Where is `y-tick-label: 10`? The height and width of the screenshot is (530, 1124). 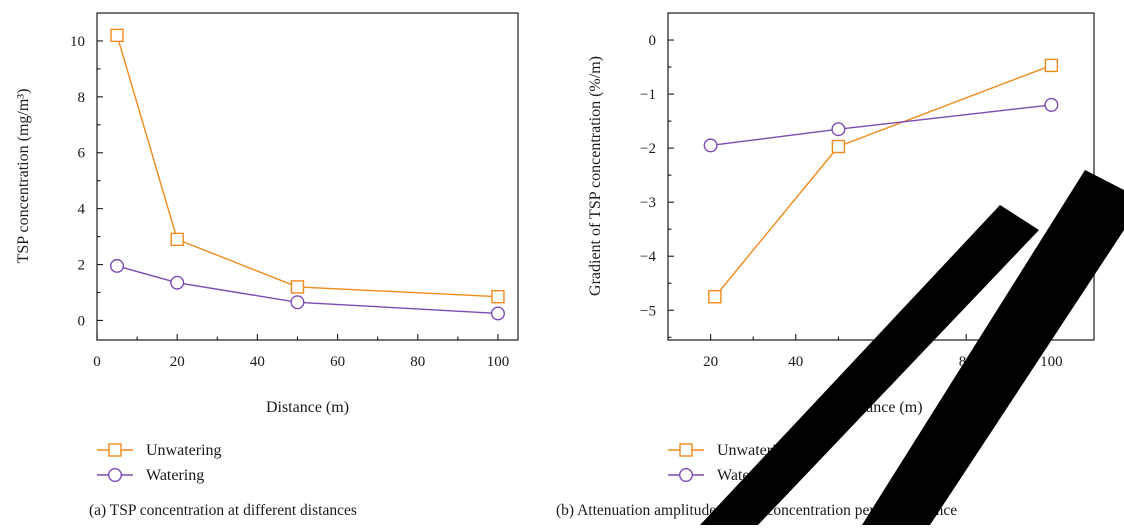
y-tick-label: 10 is located at coordinates (77, 42).